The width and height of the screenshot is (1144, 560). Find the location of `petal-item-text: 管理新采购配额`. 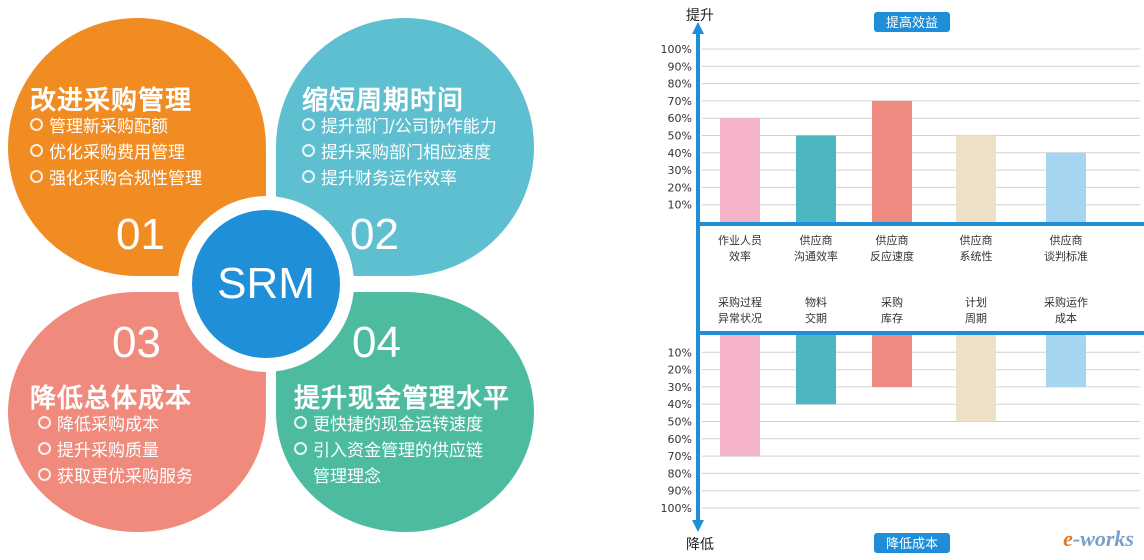

petal-item-text: 管理新采购配额 is located at coordinates (108, 127).